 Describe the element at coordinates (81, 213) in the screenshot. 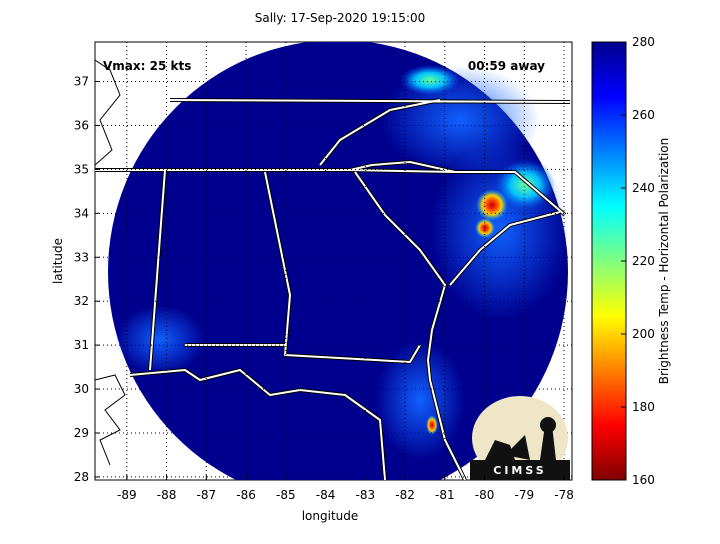

I see `y-tick-label: 34` at that location.